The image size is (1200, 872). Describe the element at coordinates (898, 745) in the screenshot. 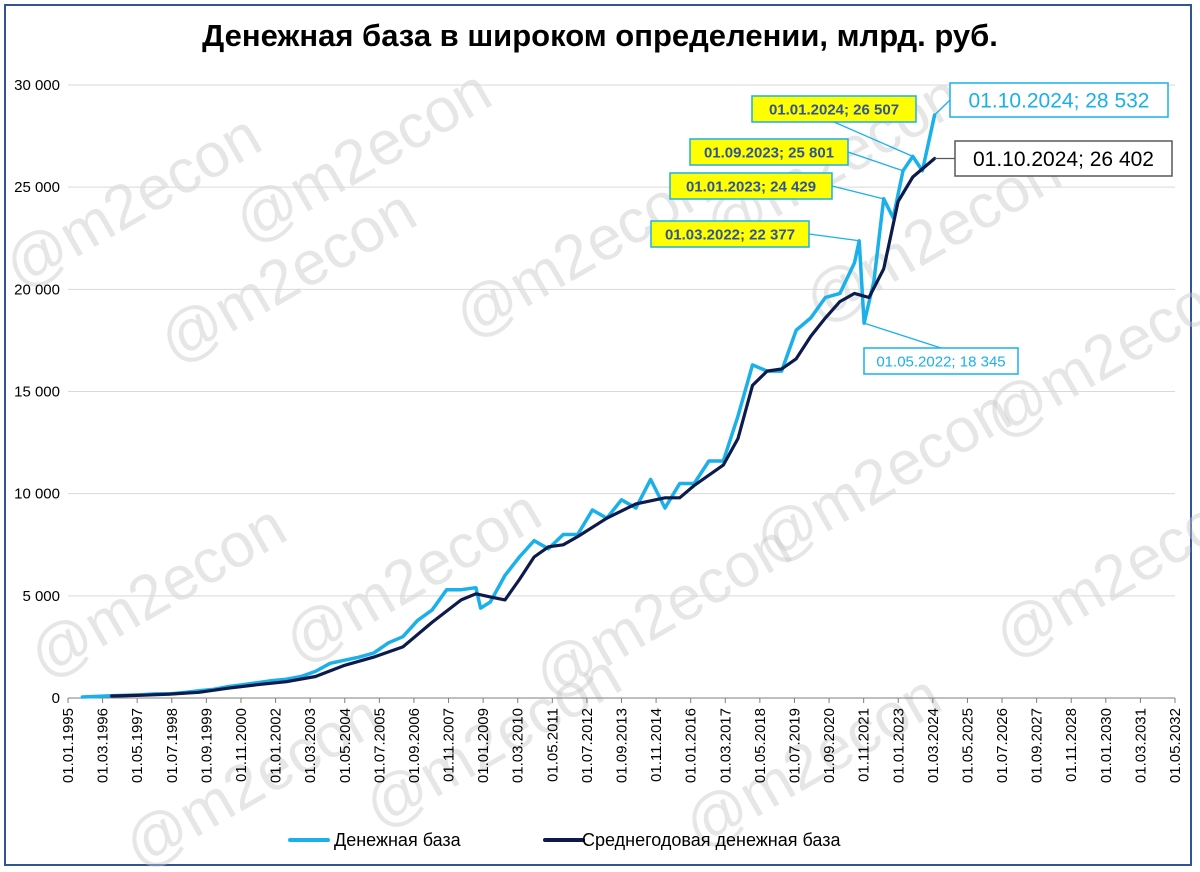

I see `x-tick-label: 01.01.2023` at that location.